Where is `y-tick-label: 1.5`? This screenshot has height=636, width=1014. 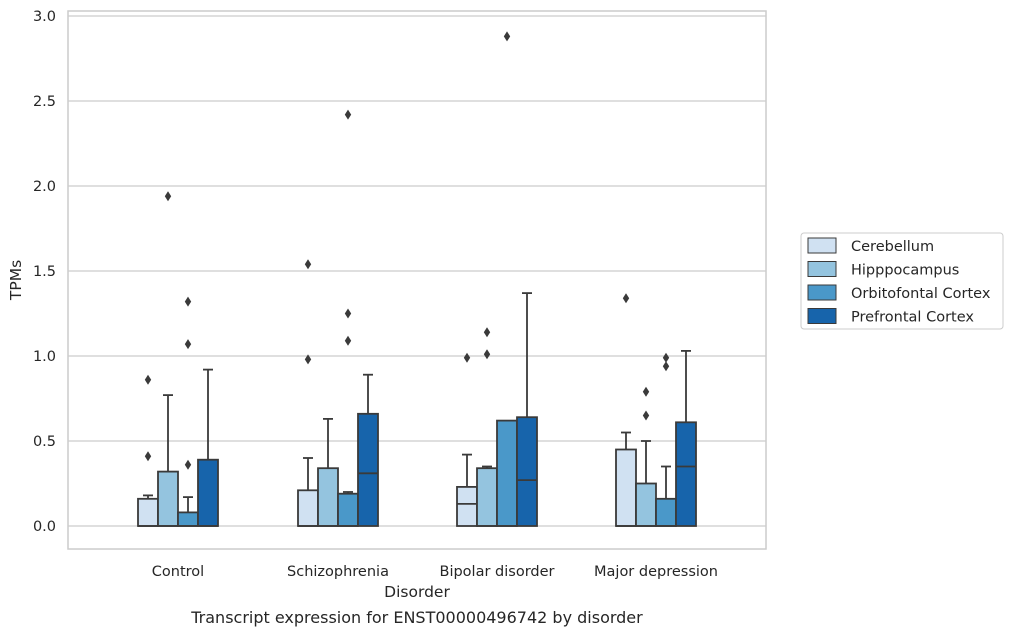
y-tick-label: 1.5 is located at coordinates (44, 272).